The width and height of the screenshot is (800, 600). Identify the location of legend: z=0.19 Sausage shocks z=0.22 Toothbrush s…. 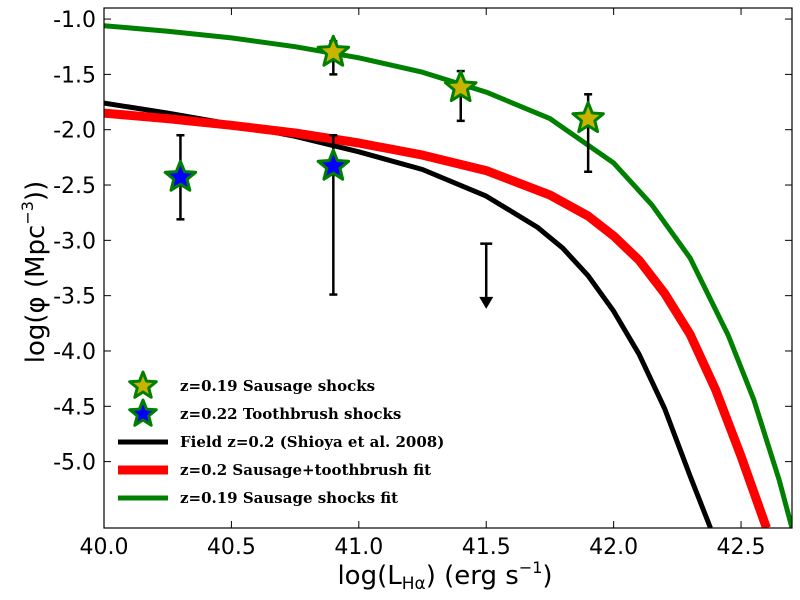
(281, 438).